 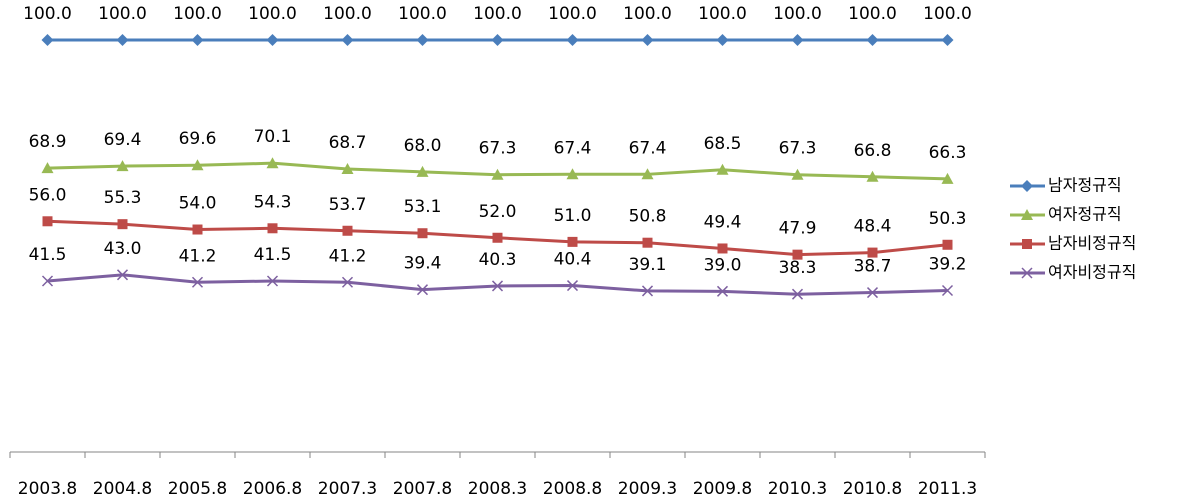 What do you see at coordinates (422, 489) in the screenshot?
I see `x-tick-label: 2007.8` at bounding box center [422, 489].